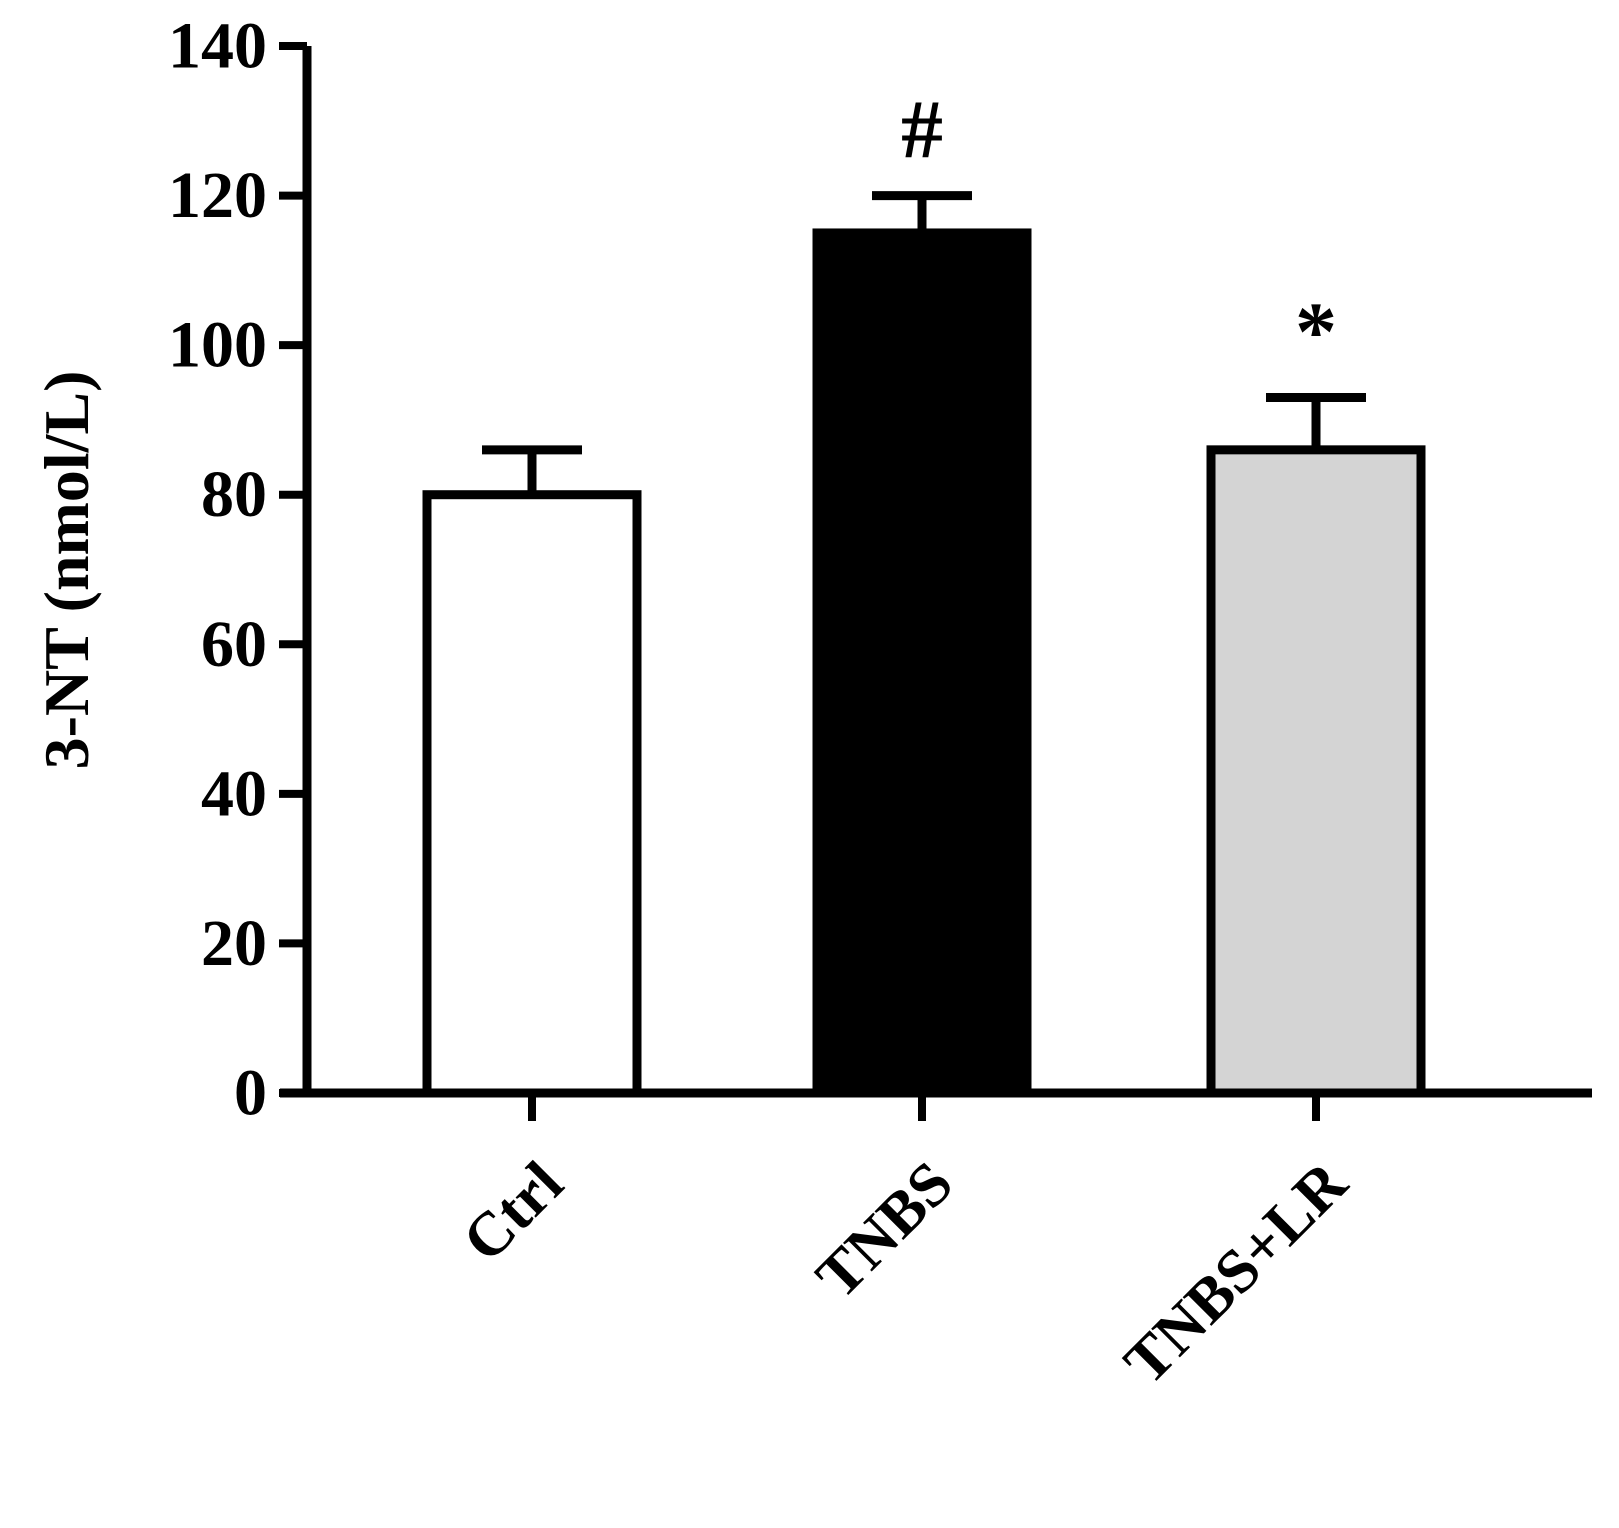 Image resolution: width=1619 pixels, height=1528 pixels. Describe the element at coordinates (1316, 331) in the screenshot. I see `significance-marker: *` at that location.